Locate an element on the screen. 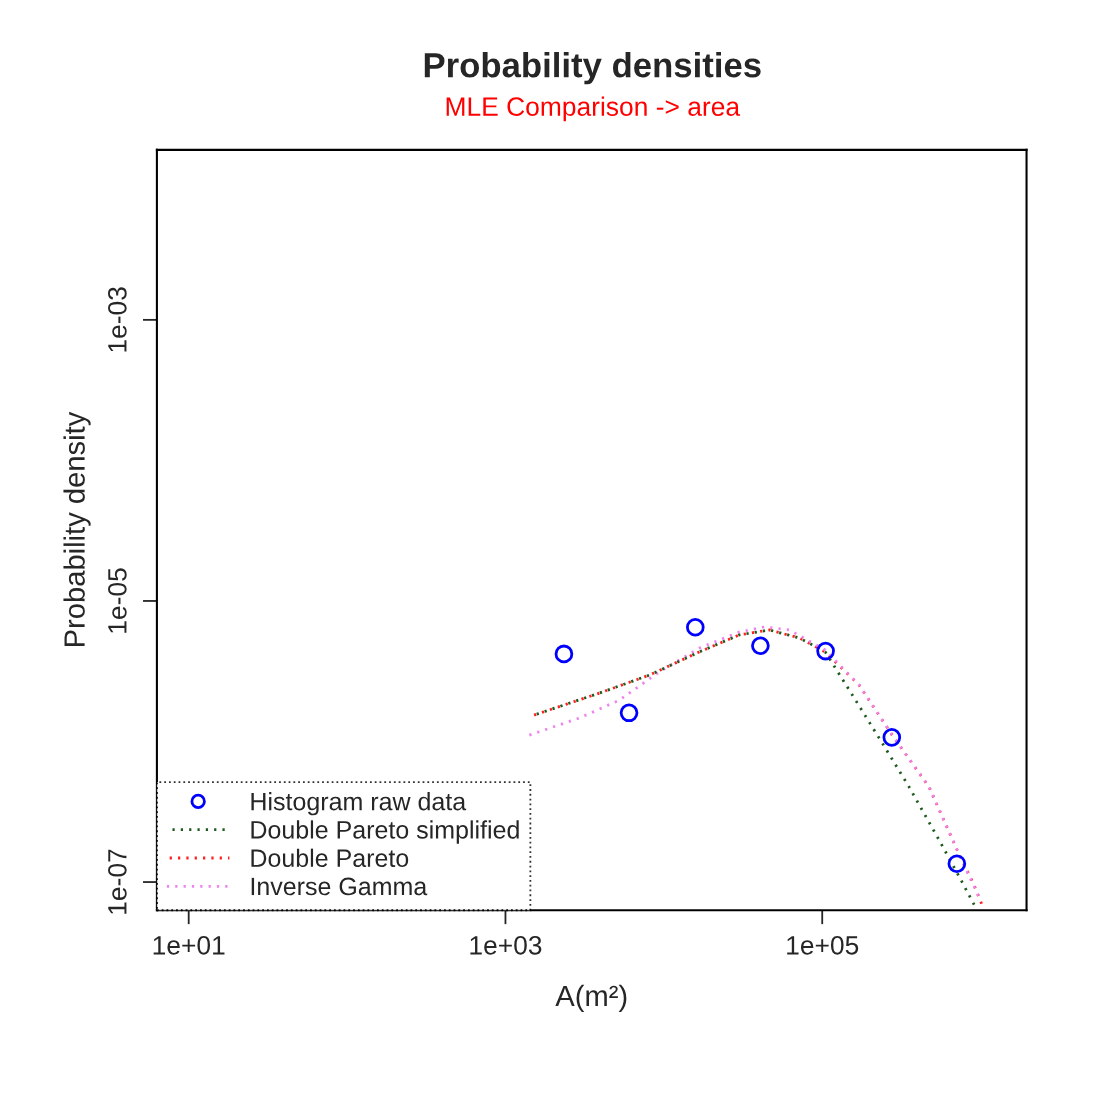  y-tick-label: 1e-07 is located at coordinates (117, 881).